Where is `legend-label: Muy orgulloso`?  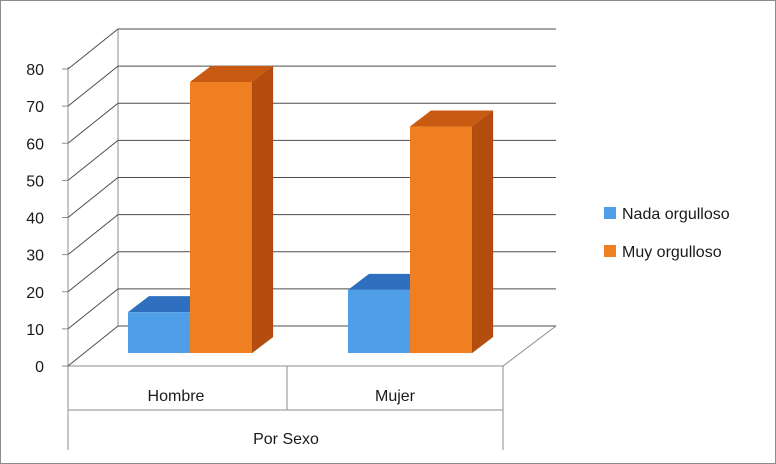 legend-label: Muy orgulloso is located at coordinates (672, 252).